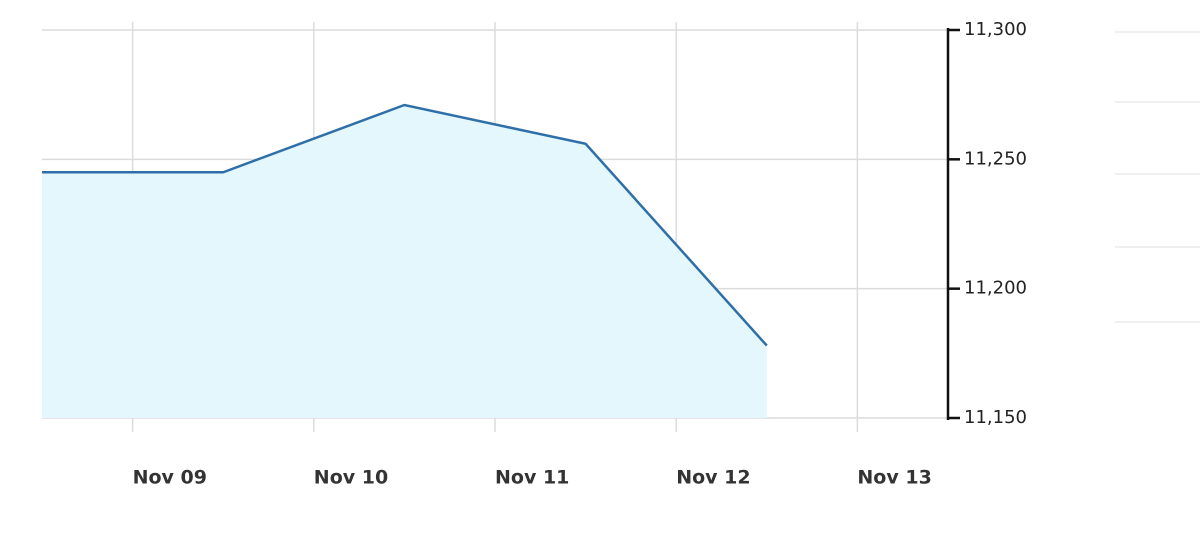 The width and height of the screenshot is (1200, 534). I want to click on y-tick-label: 11,300, so click(995, 29).